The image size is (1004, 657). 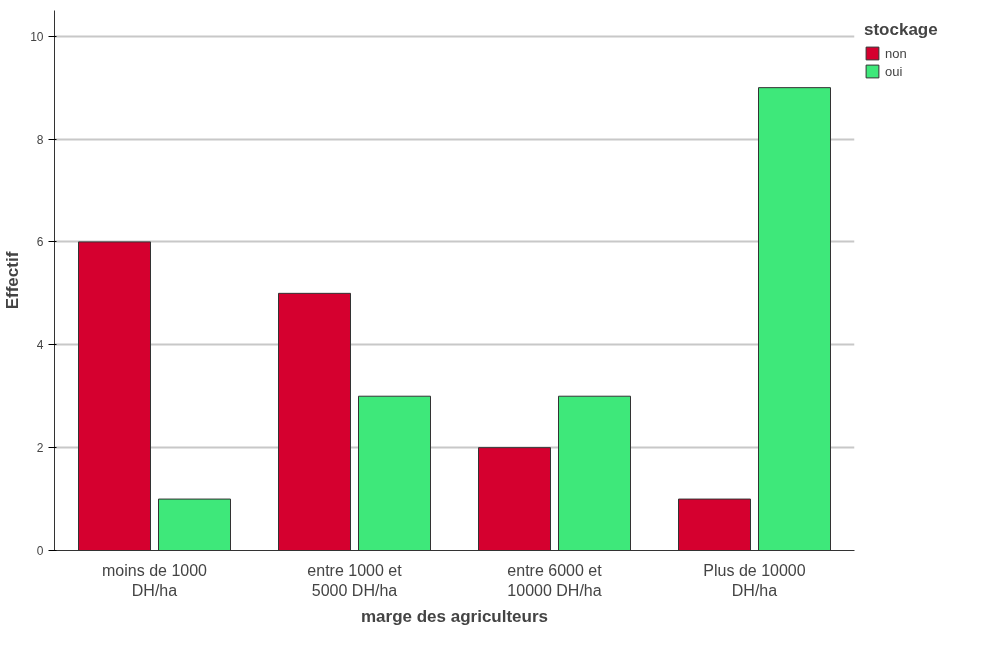 What do you see at coordinates (896, 53) in the screenshot?
I see `legend-label: non` at bounding box center [896, 53].